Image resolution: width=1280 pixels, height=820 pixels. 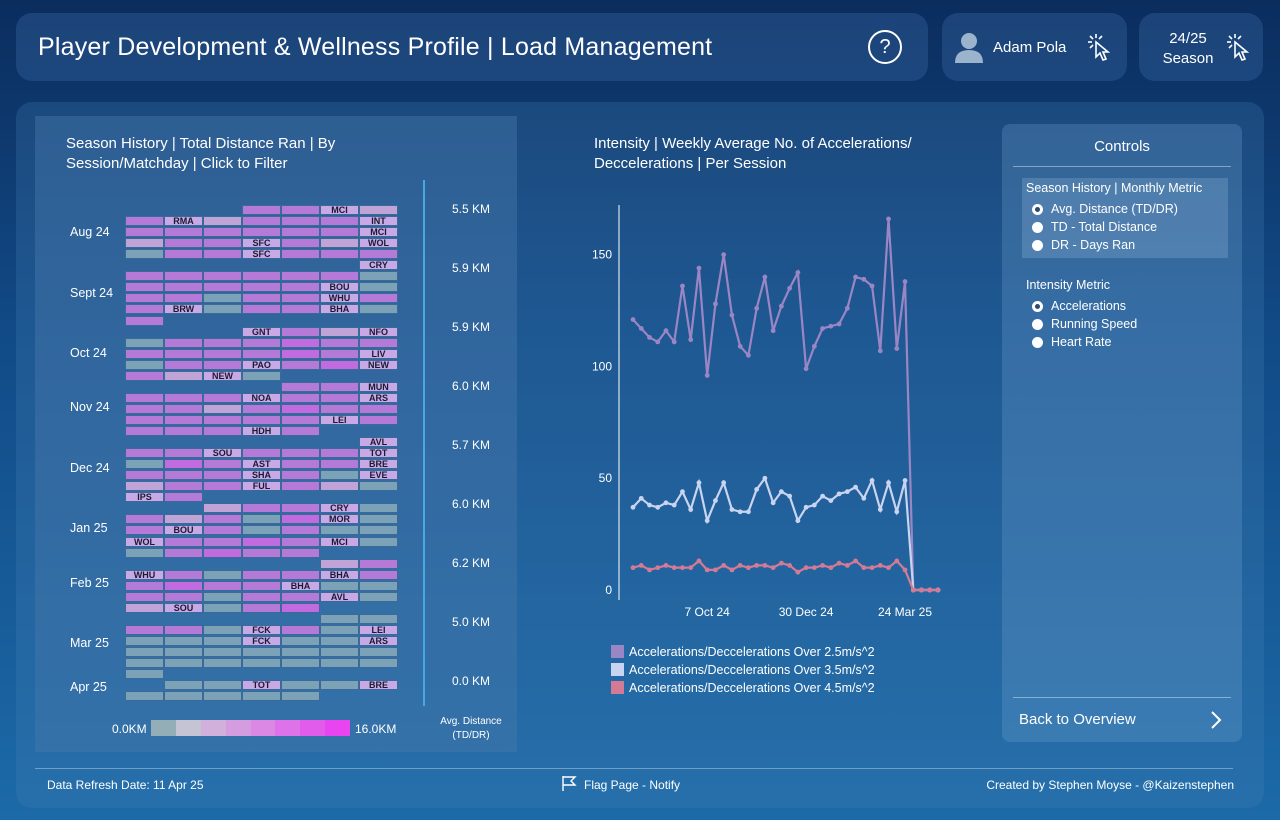 What do you see at coordinates (378, 364) in the screenshot?
I see `heatmap-cell: NEW` at bounding box center [378, 364].